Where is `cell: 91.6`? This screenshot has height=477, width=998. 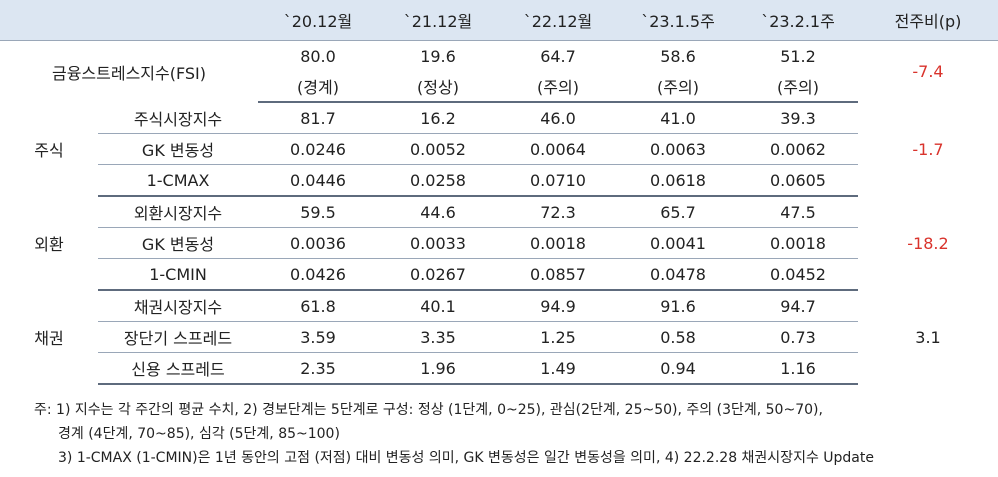 cell: 91.6 is located at coordinates (678, 306).